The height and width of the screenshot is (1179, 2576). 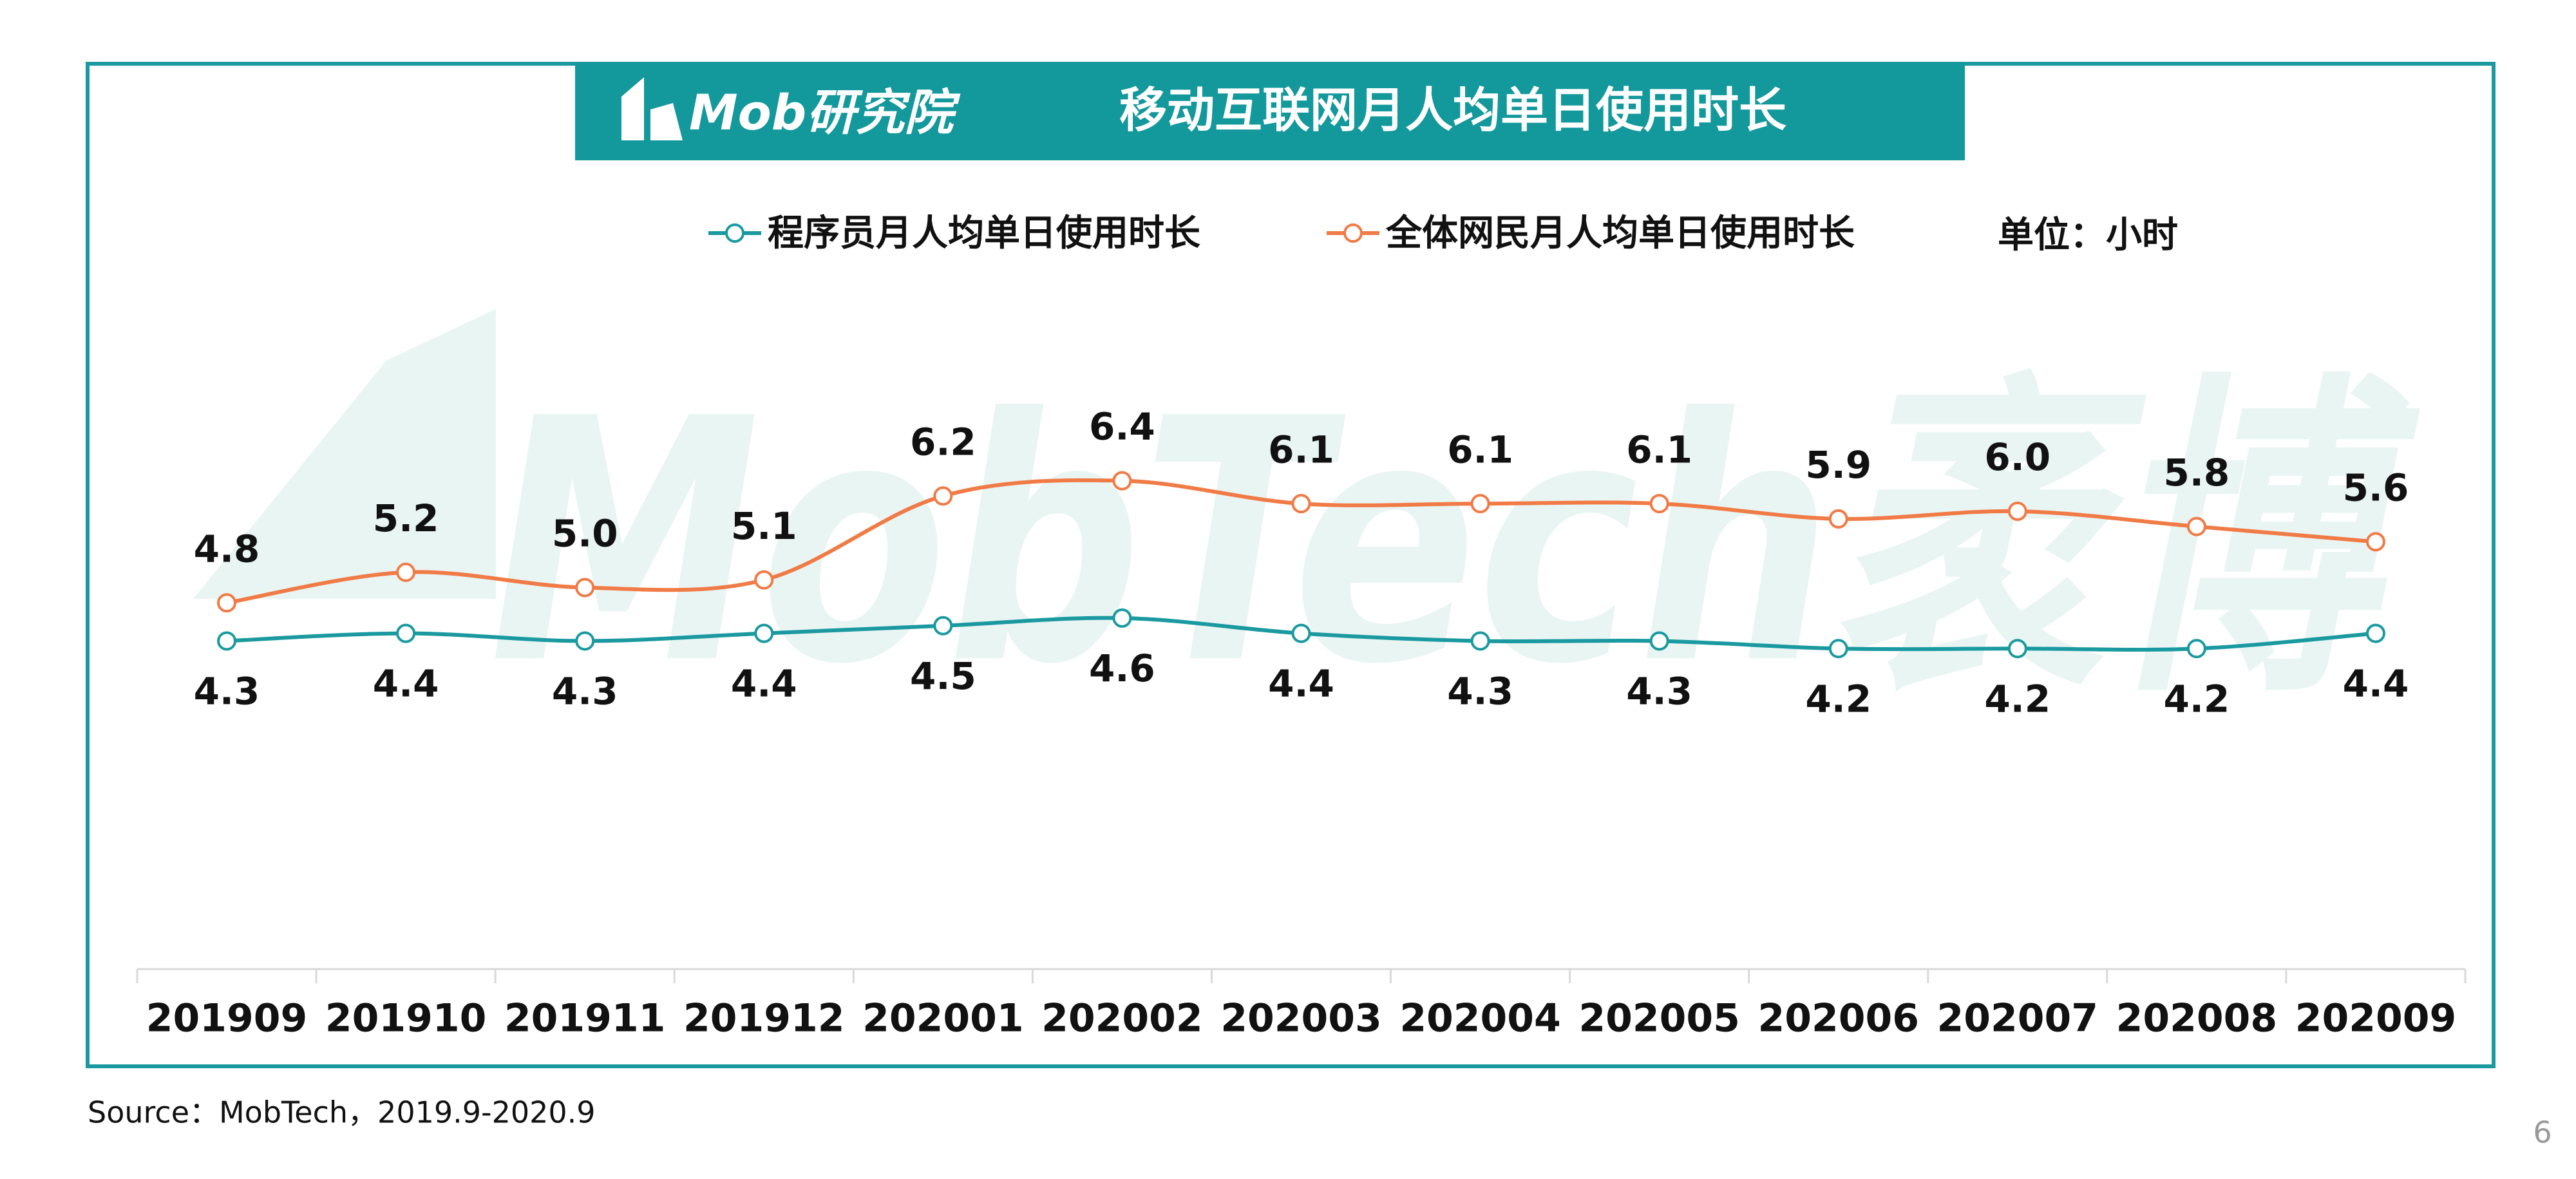 I want to click on data-label: 5.1, so click(x=764, y=526).